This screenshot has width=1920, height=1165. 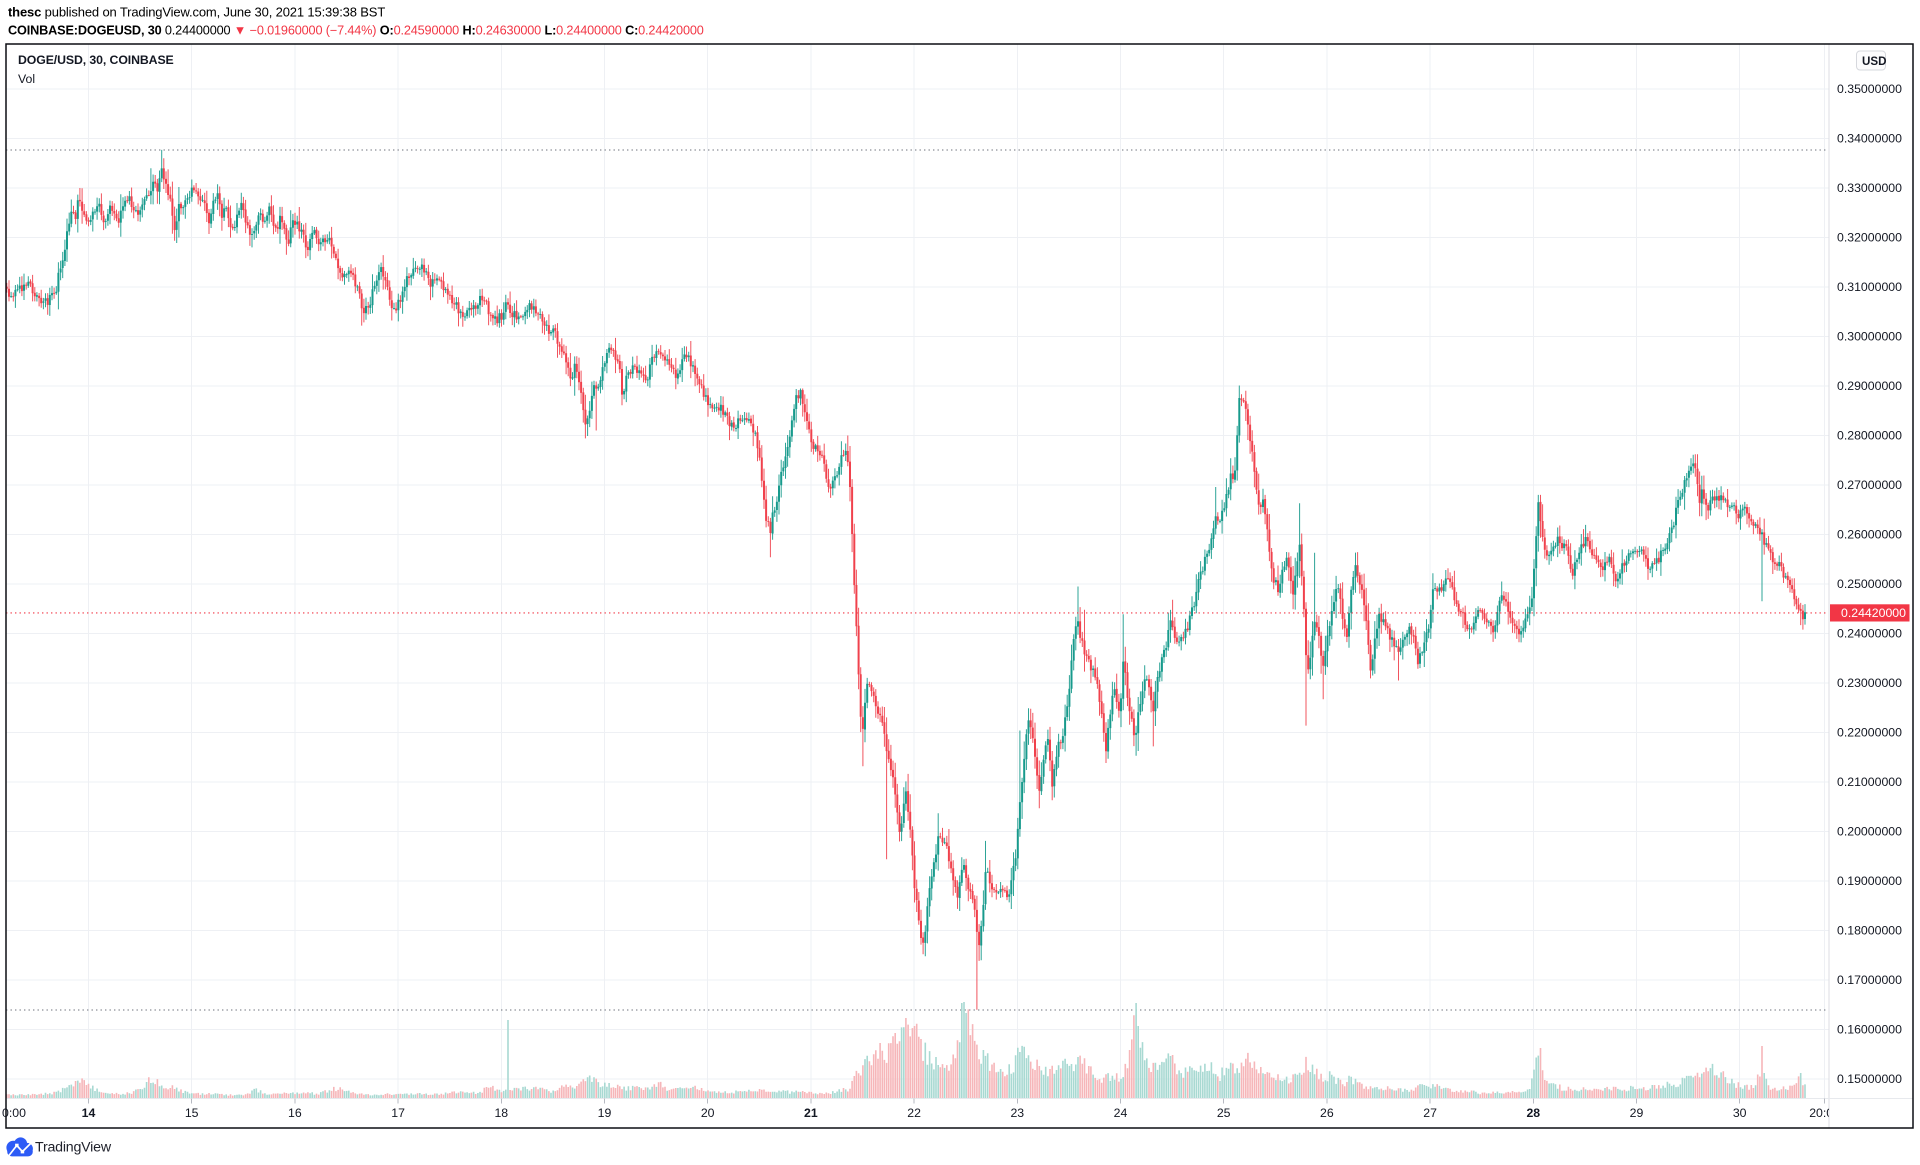 I want to click on svg-text: USD, so click(x=1874, y=61).